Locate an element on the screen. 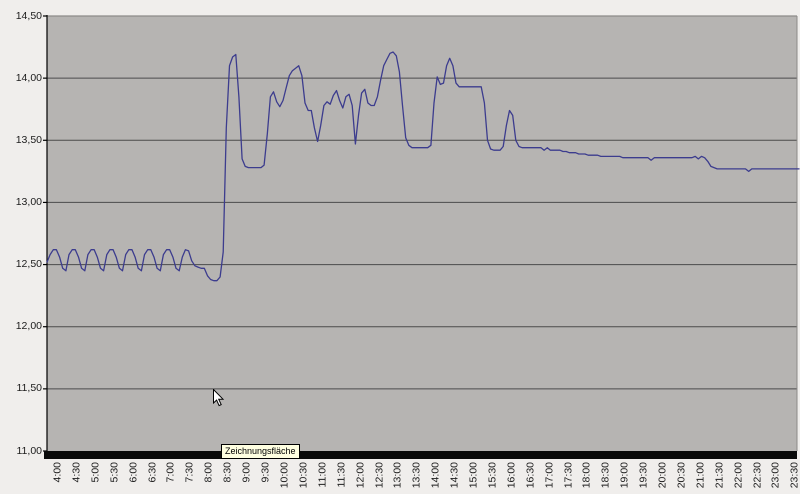  x-axis-label: 13:30 is located at coordinates (416, 475).